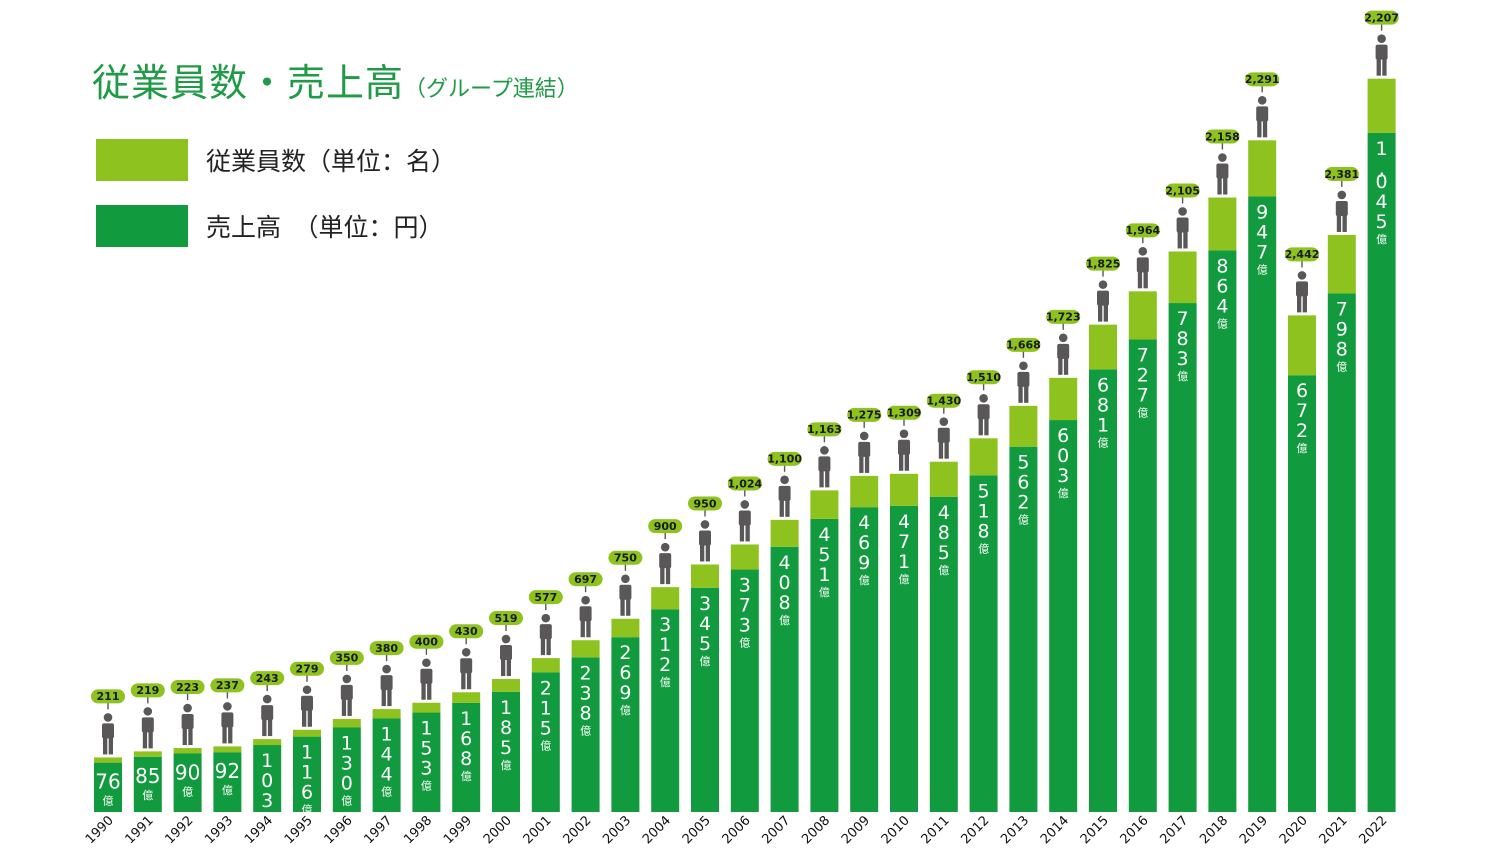 This screenshot has width=1500, height=860. I want to click on employee-count-label: 237, so click(227, 685).